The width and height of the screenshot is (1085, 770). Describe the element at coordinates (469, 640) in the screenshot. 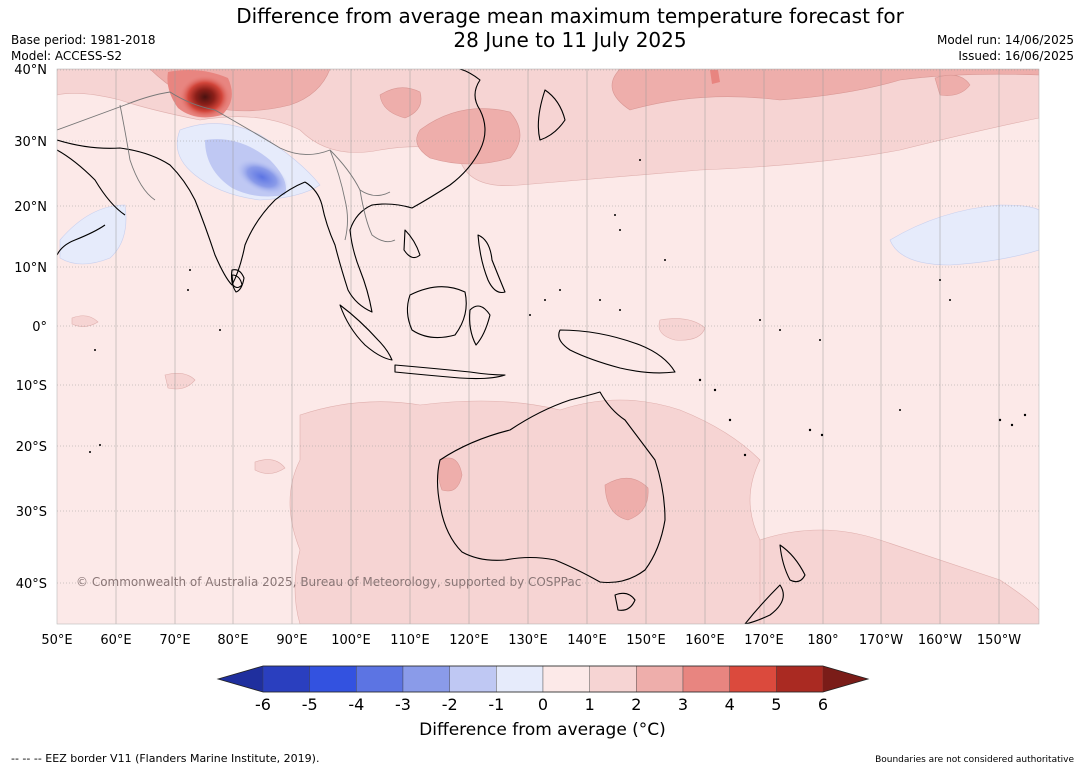

I see `lon-label: 120°E` at that location.